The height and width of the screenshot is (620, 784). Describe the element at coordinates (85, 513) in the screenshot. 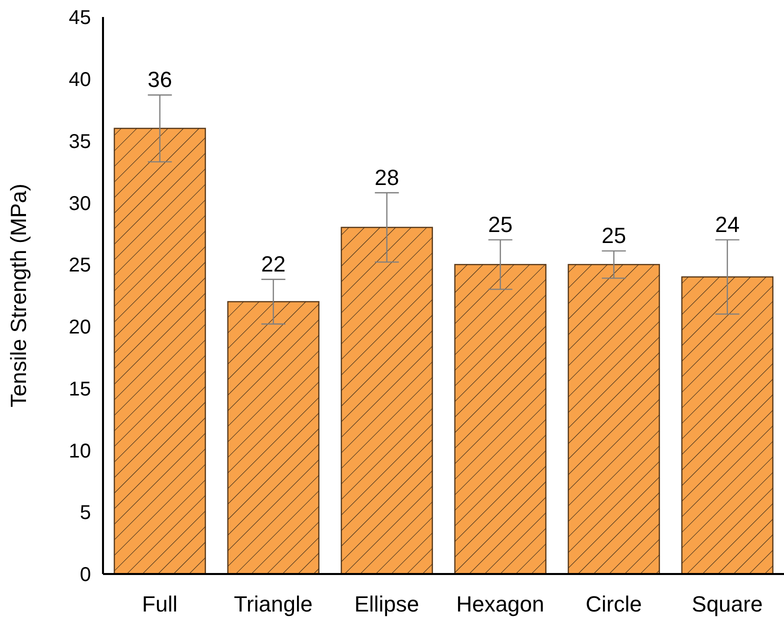

I see `y-tick-label: 5` at that location.